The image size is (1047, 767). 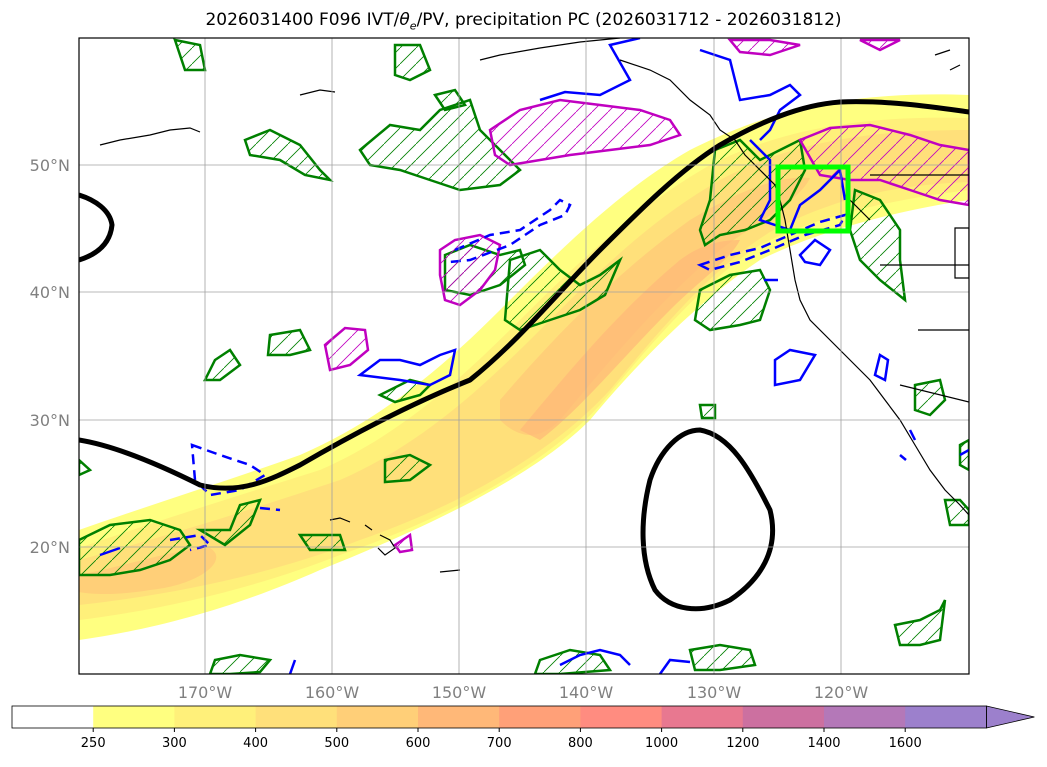 I want to click on colorbar-tick-label: 1000, so click(x=661, y=743).